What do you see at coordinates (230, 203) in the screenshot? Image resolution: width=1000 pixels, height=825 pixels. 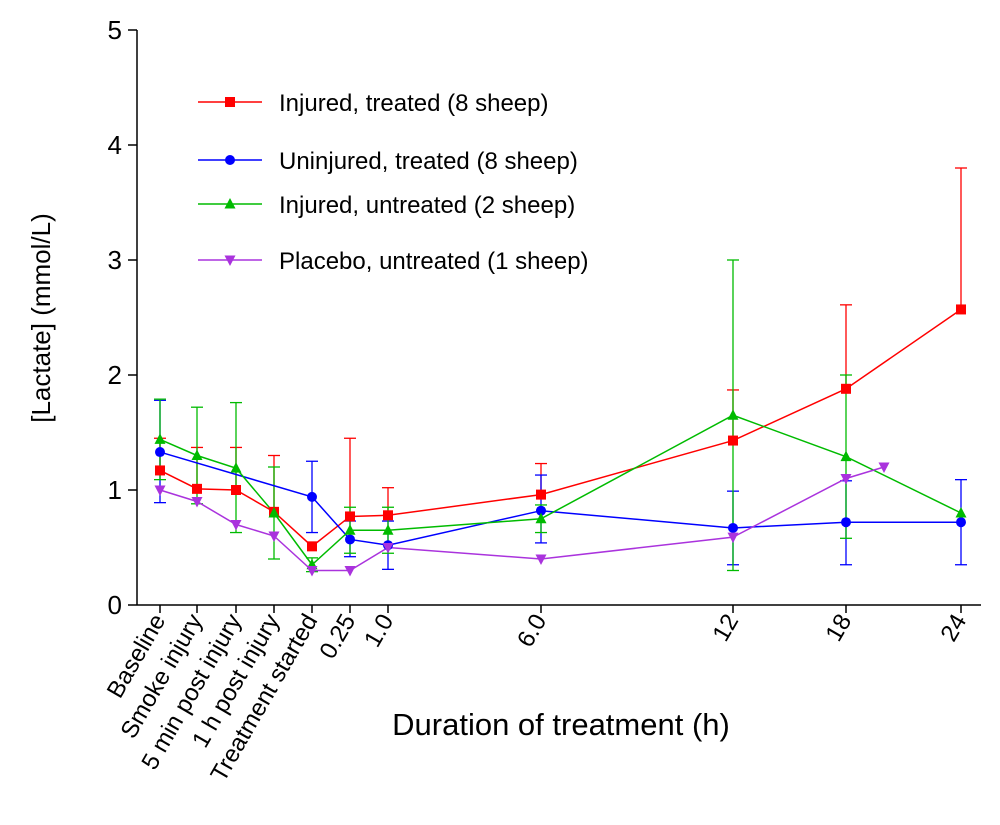 I see `legend-marker-injured-untreated-2-sheep` at bounding box center [230, 203].